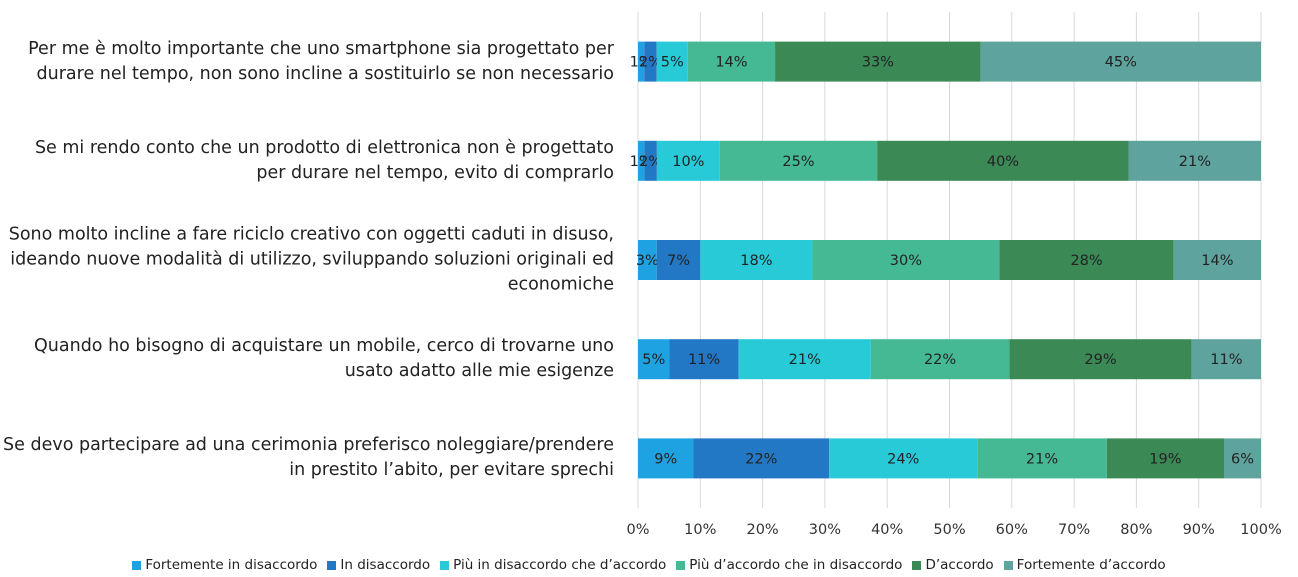 The width and height of the screenshot is (1298, 577). Describe the element at coordinates (1199, 530) in the screenshot. I see `x-tick-label: 90%` at that location.